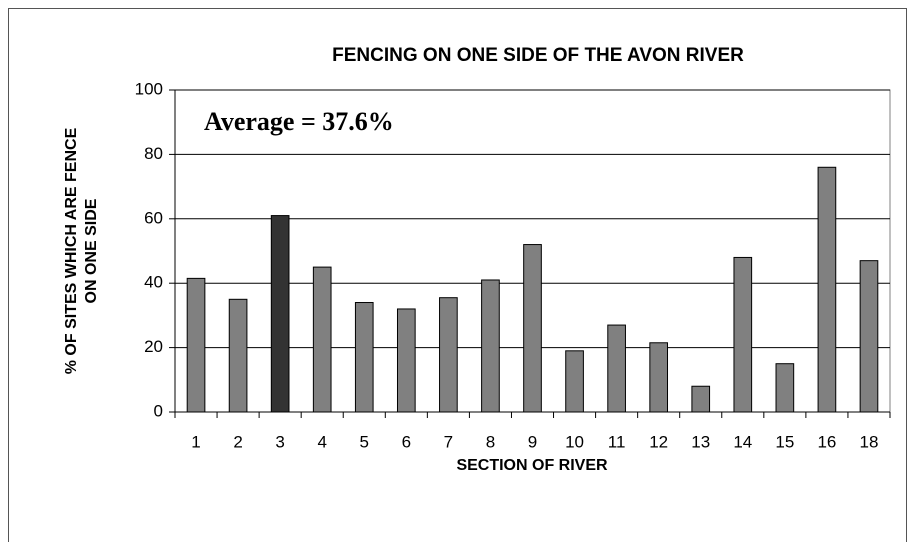  Describe the element at coordinates (299, 121) in the screenshot. I see `annotation: Average = 37.6%` at that location.